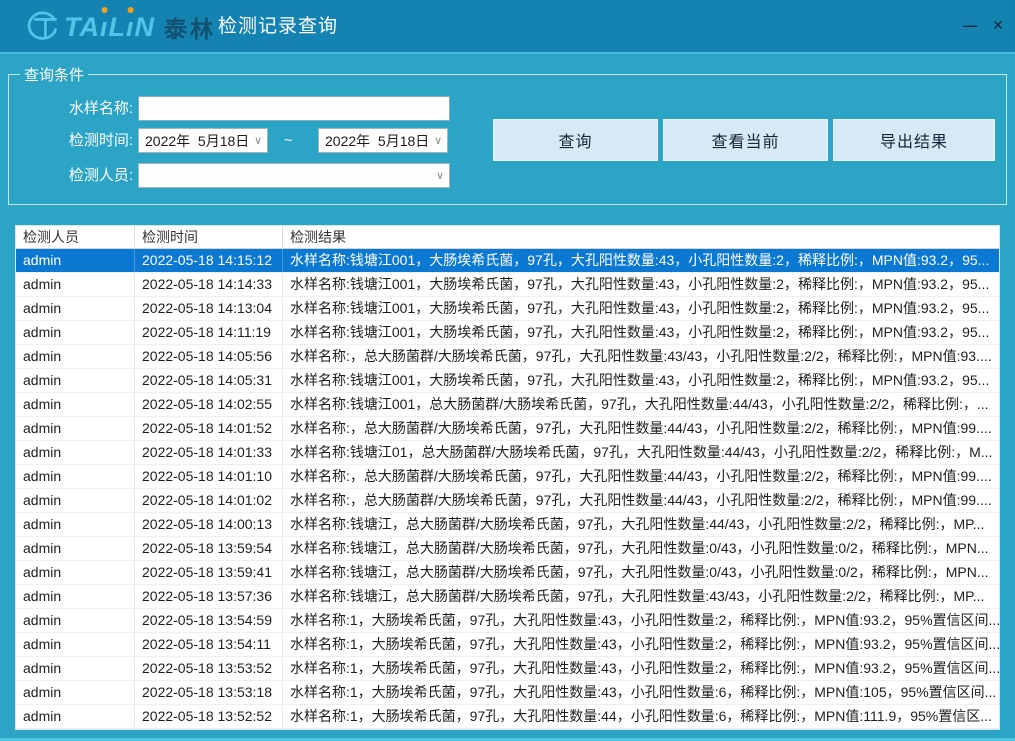 The image size is (1015, 741). I want to click on logo-dot-icon, so click(130, 9).